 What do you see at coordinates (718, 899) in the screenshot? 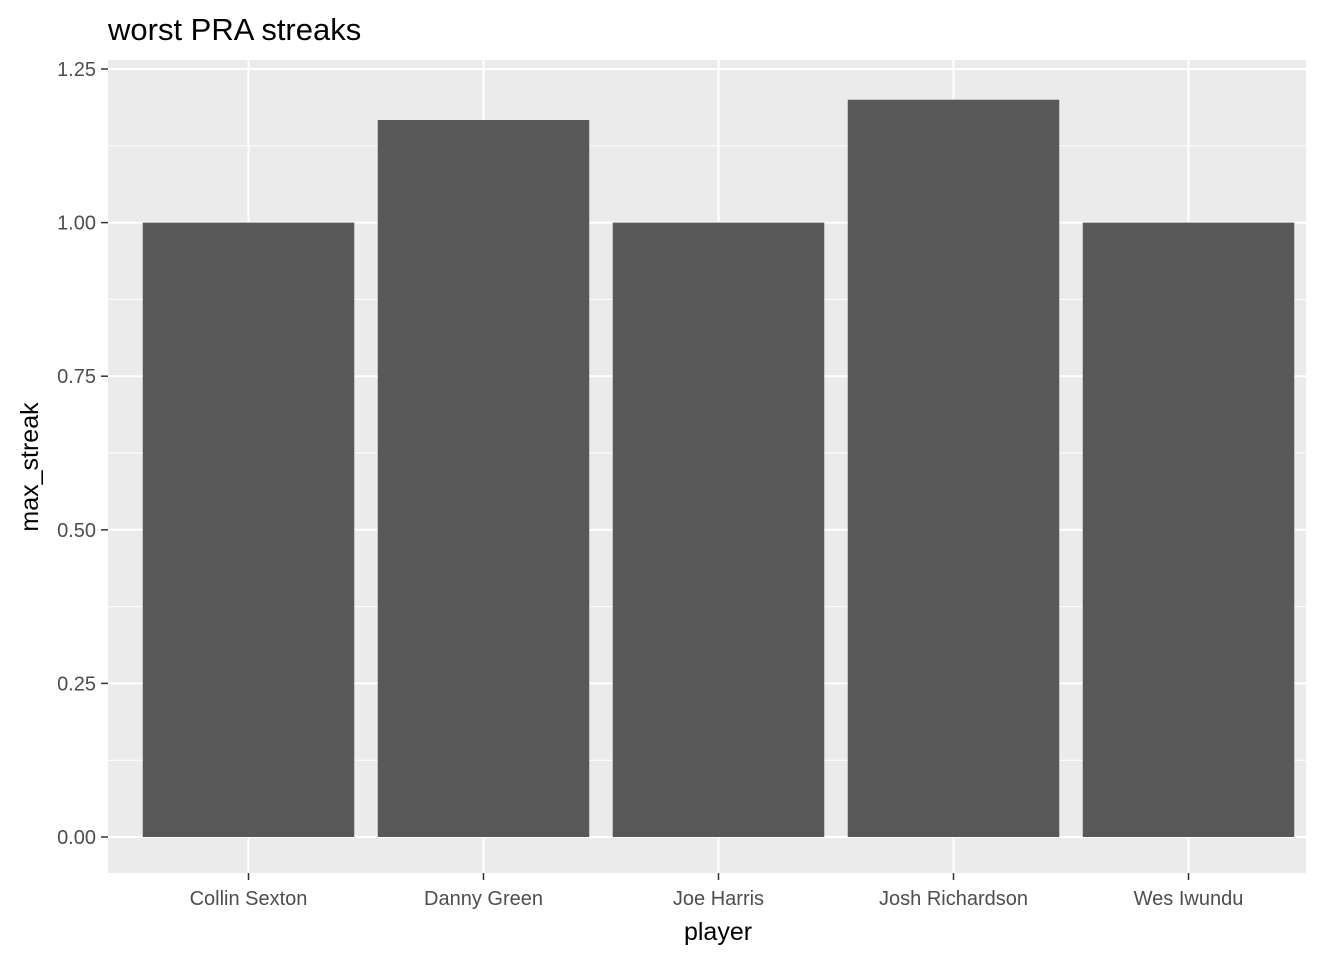
I see `x-tick-label: Joe Harris` at bounding box center [718, 899].